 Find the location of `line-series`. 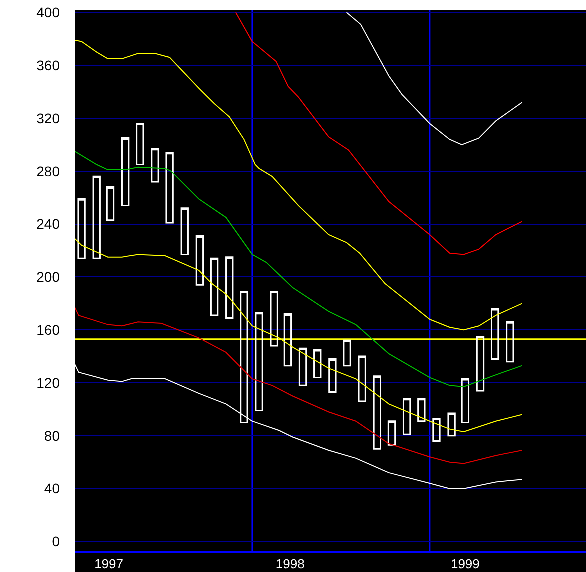

line-series is located at coordinates (434, 79).